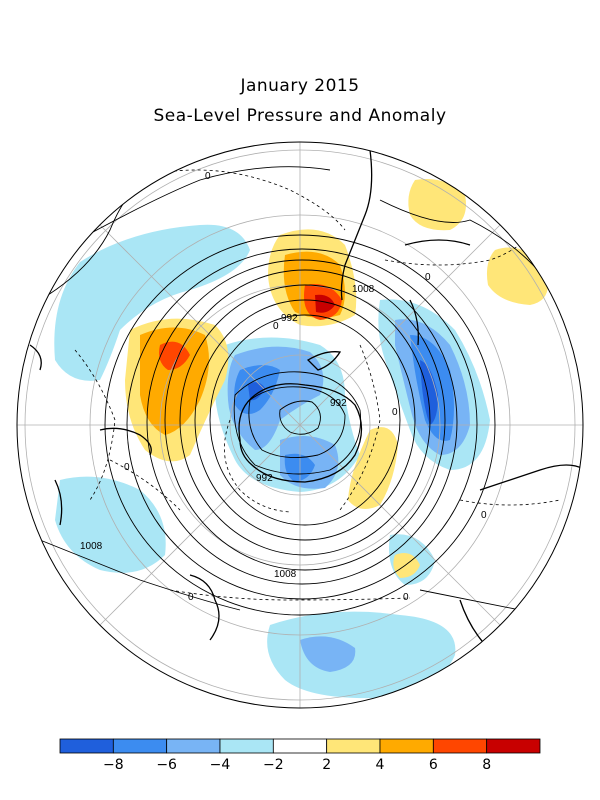 Image resolution: width=600 pixels, height=800 pixels. Describe the element at coordinates (373, 468) in the screenshot. I see `anomaly-positive-region` at that location.